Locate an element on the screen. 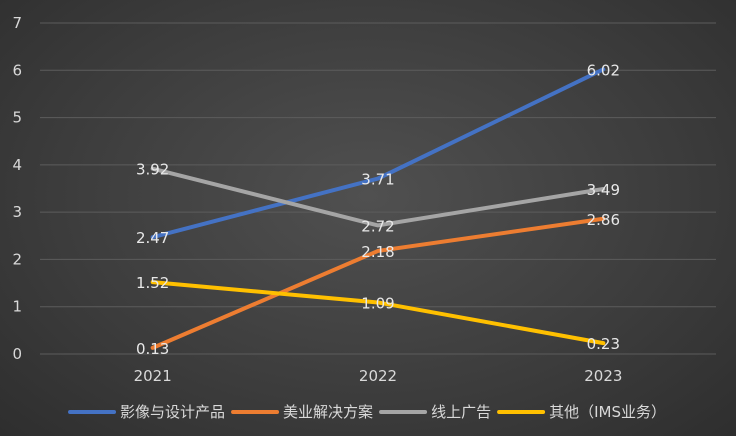 The image size is (740, 442). legend-label: 美业解决方案 is located at coordinates (328, 412).